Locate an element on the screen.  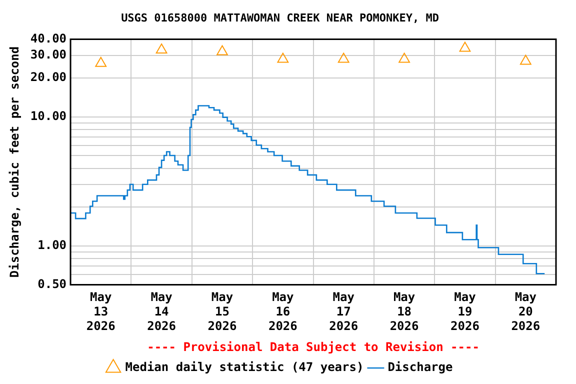
y-tick-label: 1.00 is located at coordinates (52, 245).